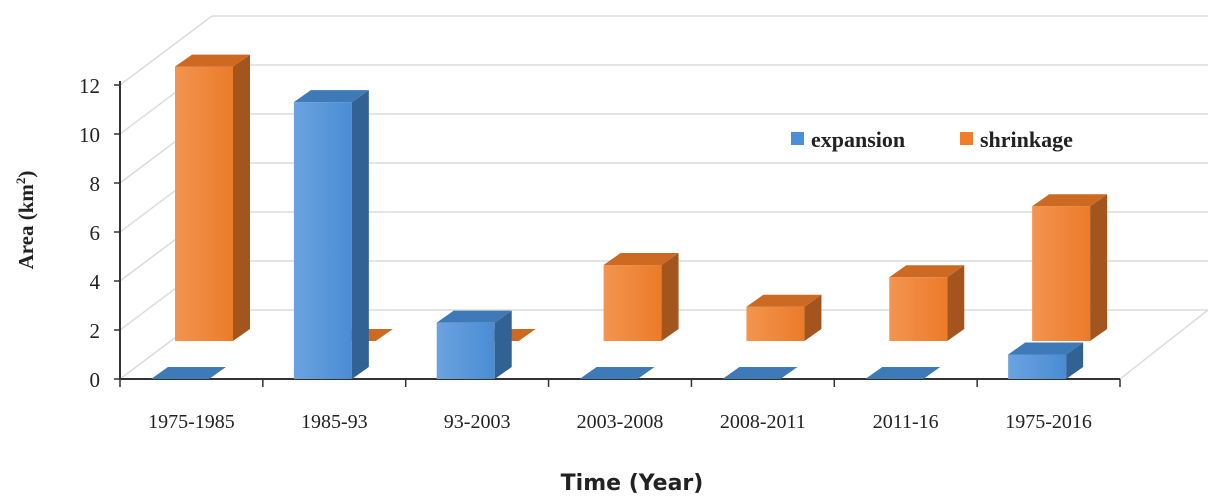 This screenshot has width=1232, height=499. I want to click on legend: expansion shrinkage, so click(932, 139).